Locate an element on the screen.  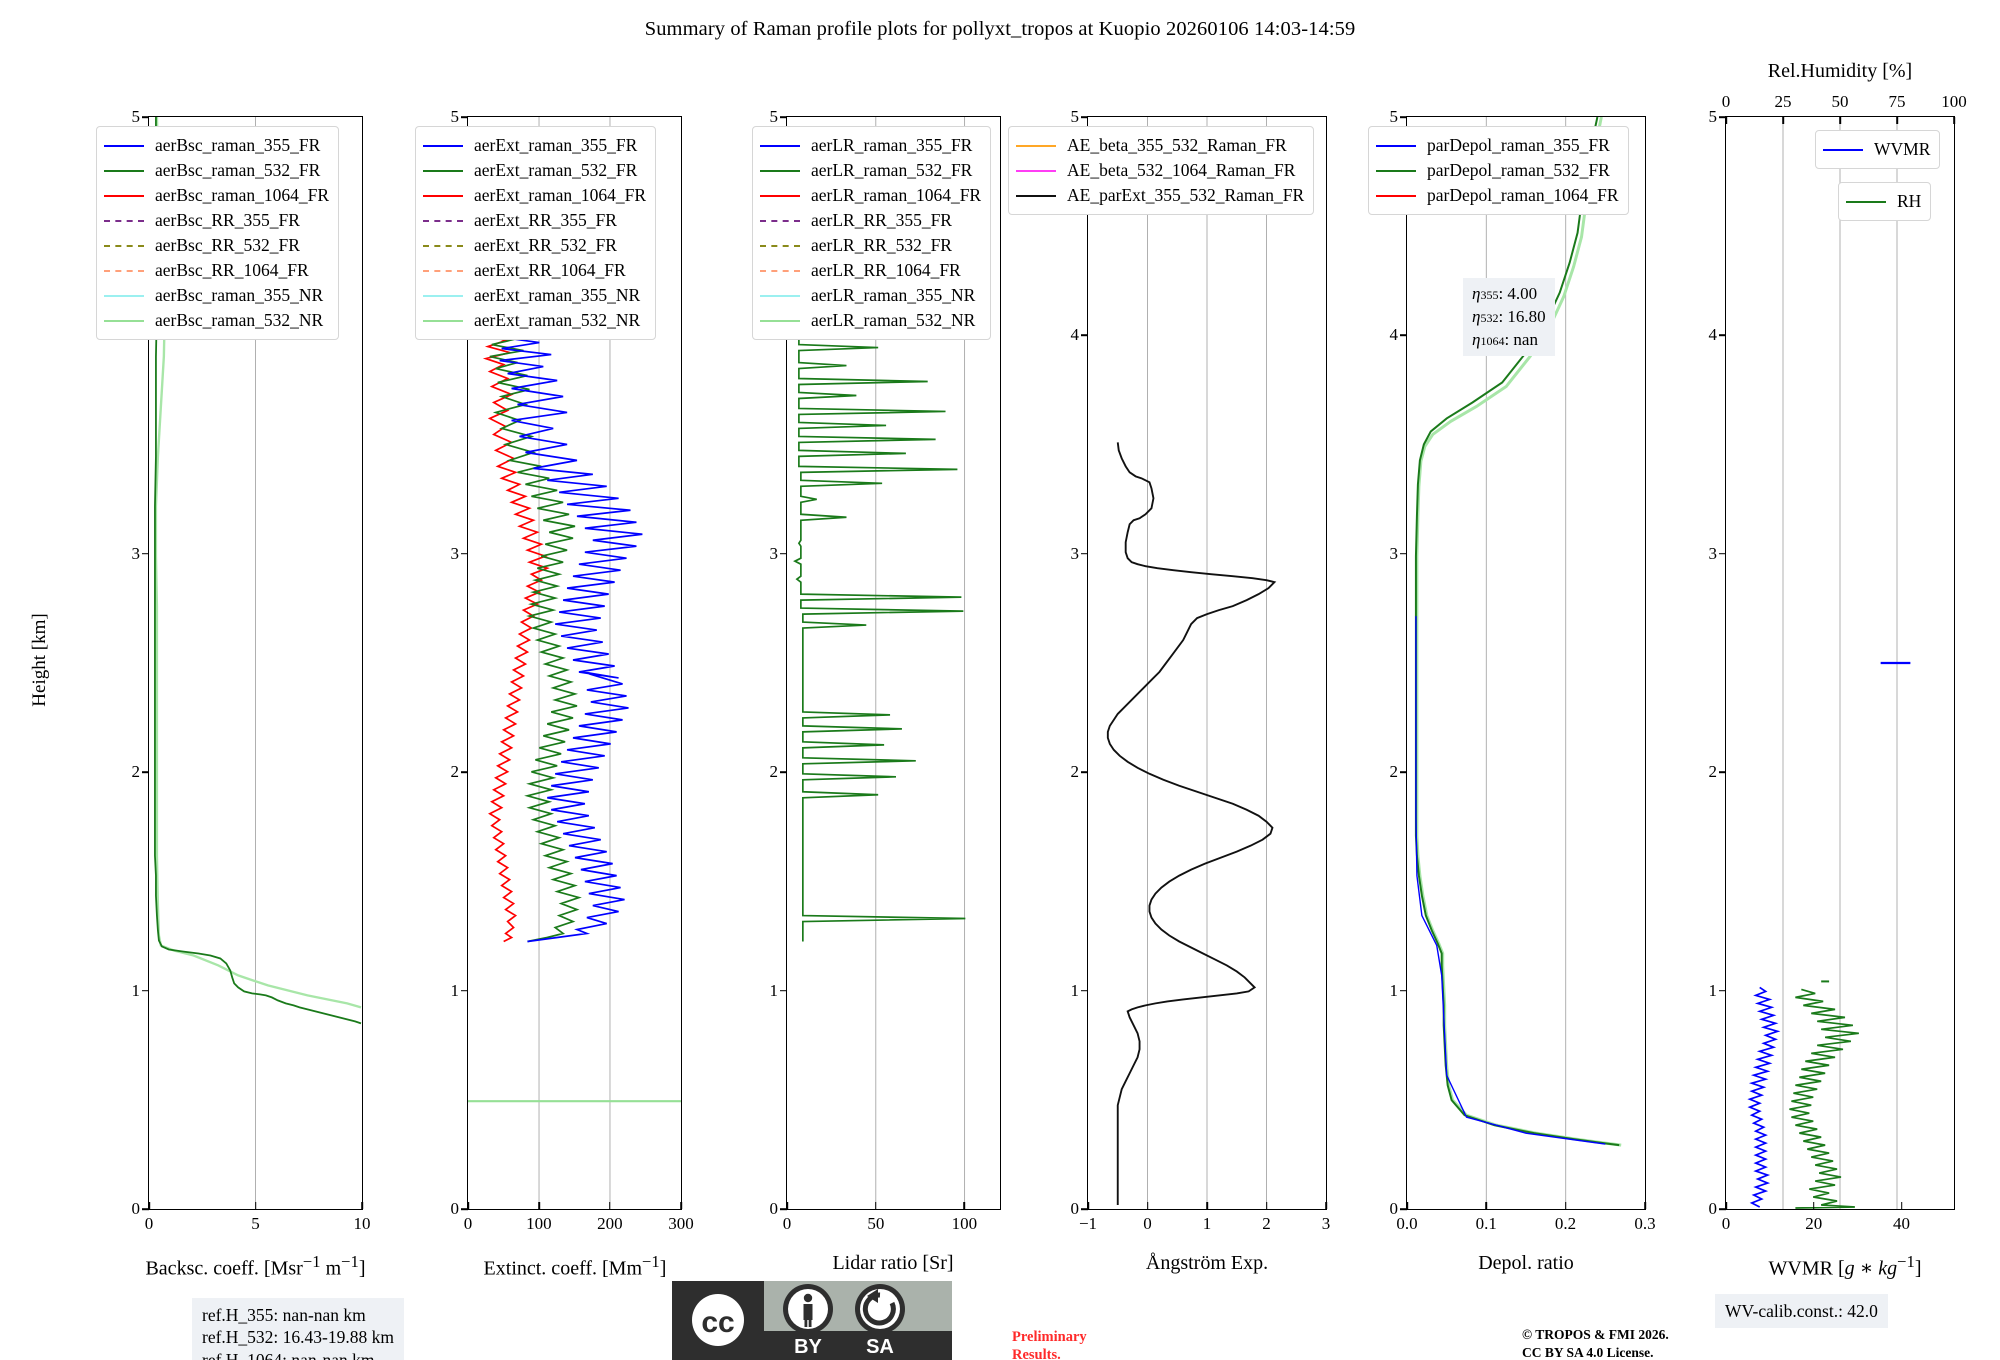
legend-label: aerExt_raman_355_NR is located at coordinates (557, 294).